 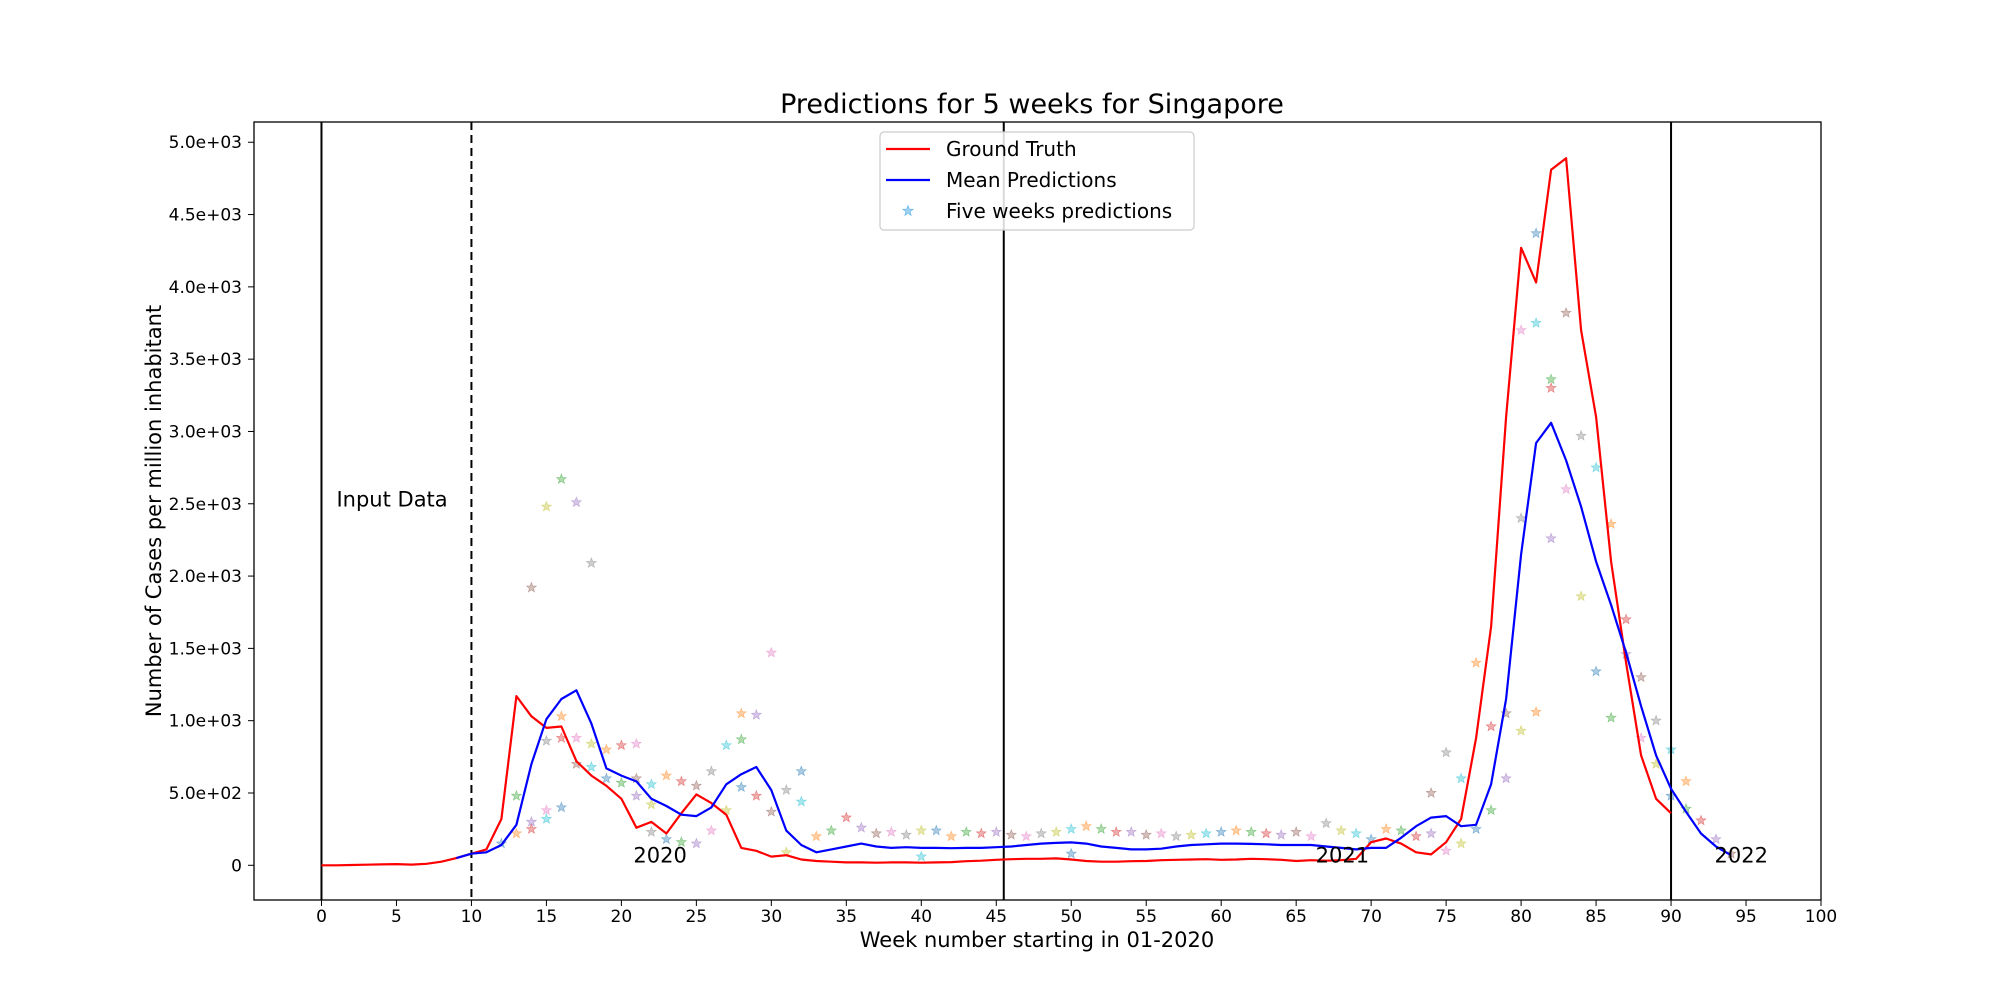 I want to click on y-tick-label: 3.5e+03, so click(x=205, y=360).